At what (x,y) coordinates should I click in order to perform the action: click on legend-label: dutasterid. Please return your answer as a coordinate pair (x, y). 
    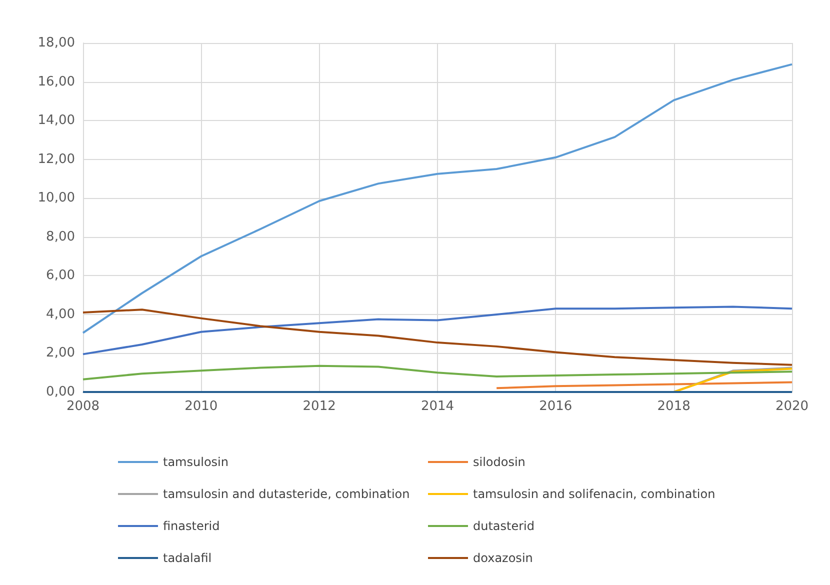
    Looking at the image, I should click on (504, 526).